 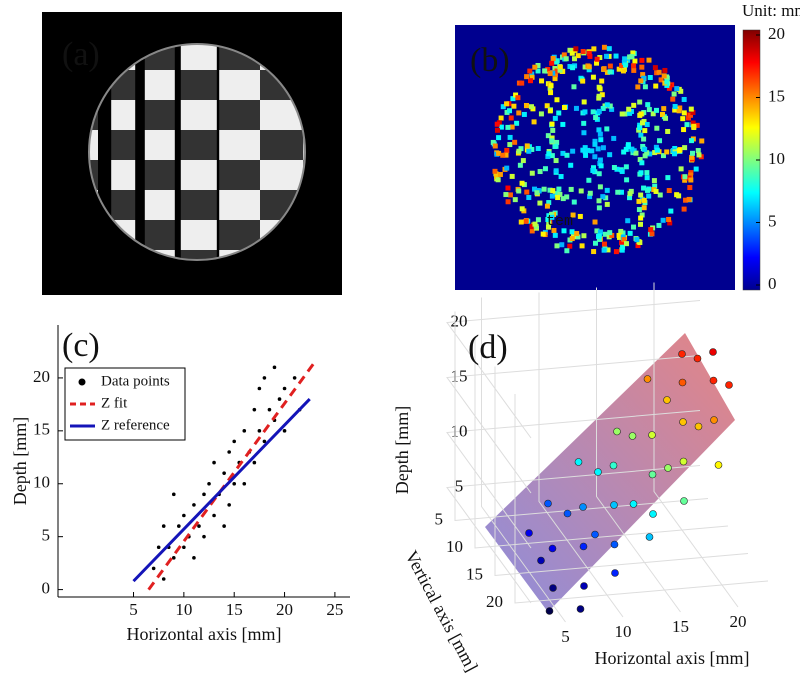 I want to click on panel-label: (a), so click(x=81, y=54).